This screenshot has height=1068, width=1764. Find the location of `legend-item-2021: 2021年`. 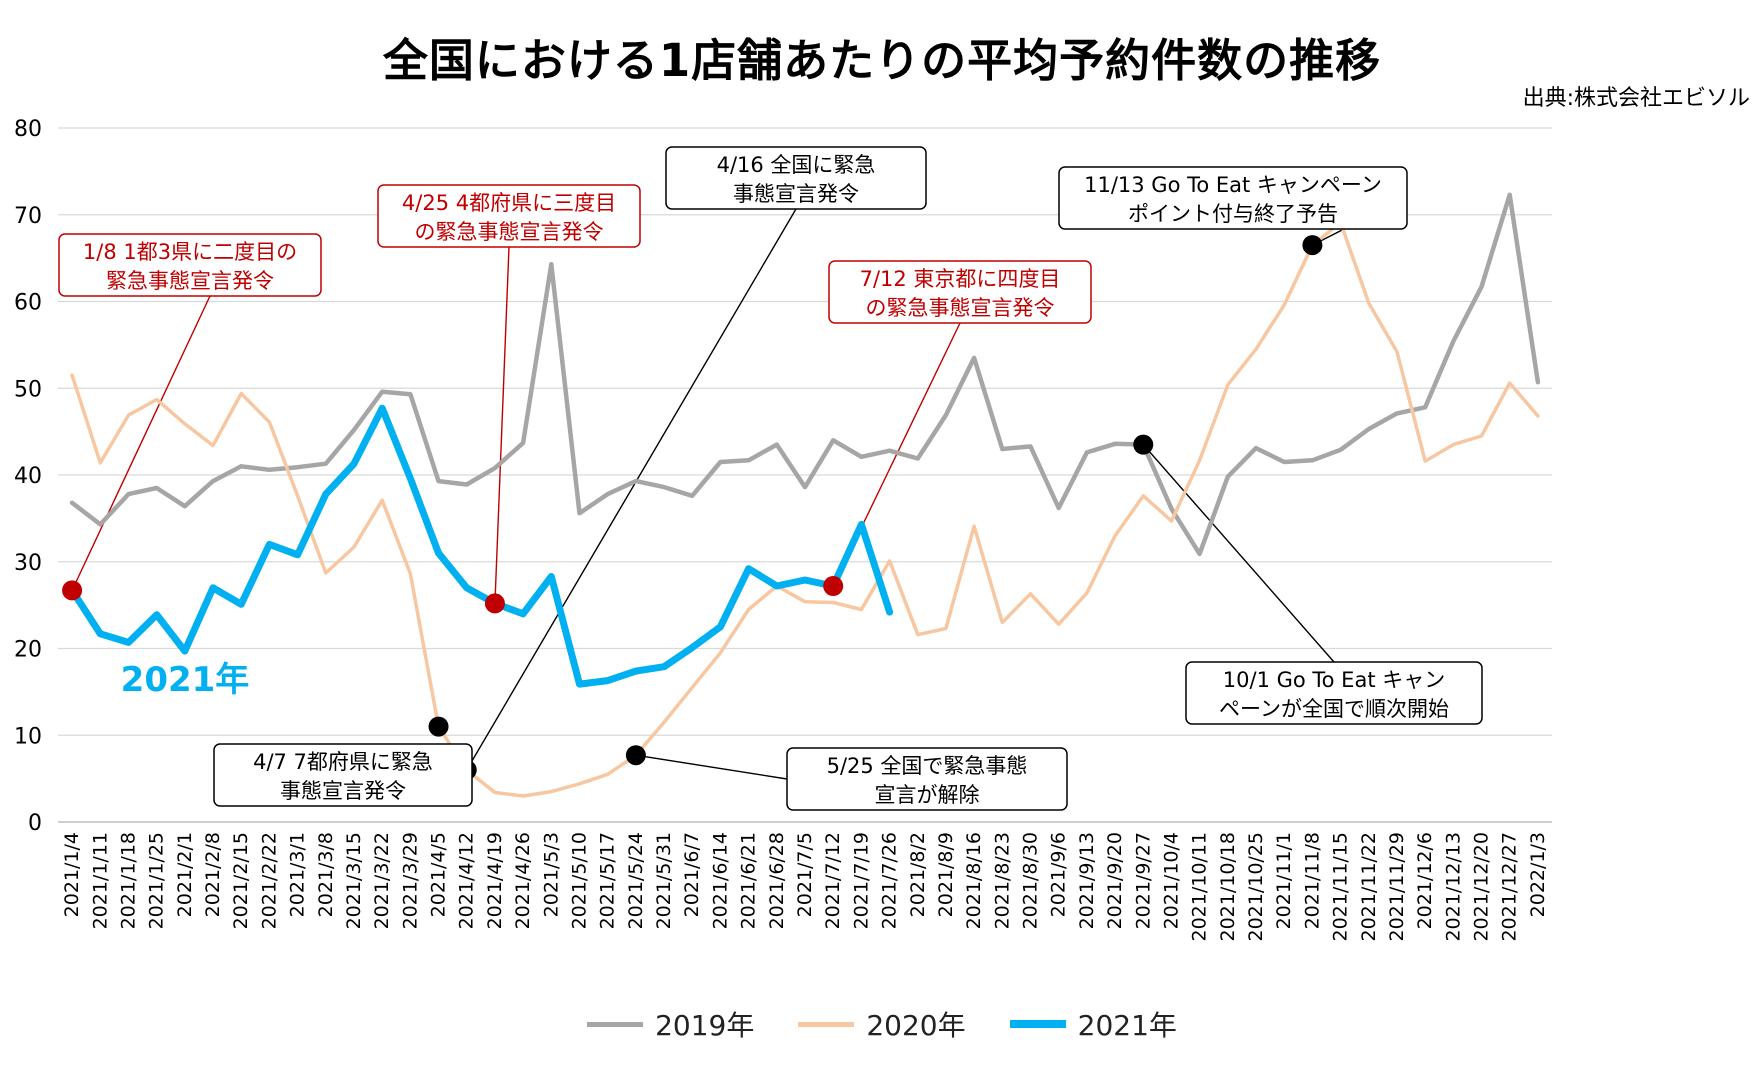

legend-item-2021: 2021年 is located at coordinates (1093, 1024).